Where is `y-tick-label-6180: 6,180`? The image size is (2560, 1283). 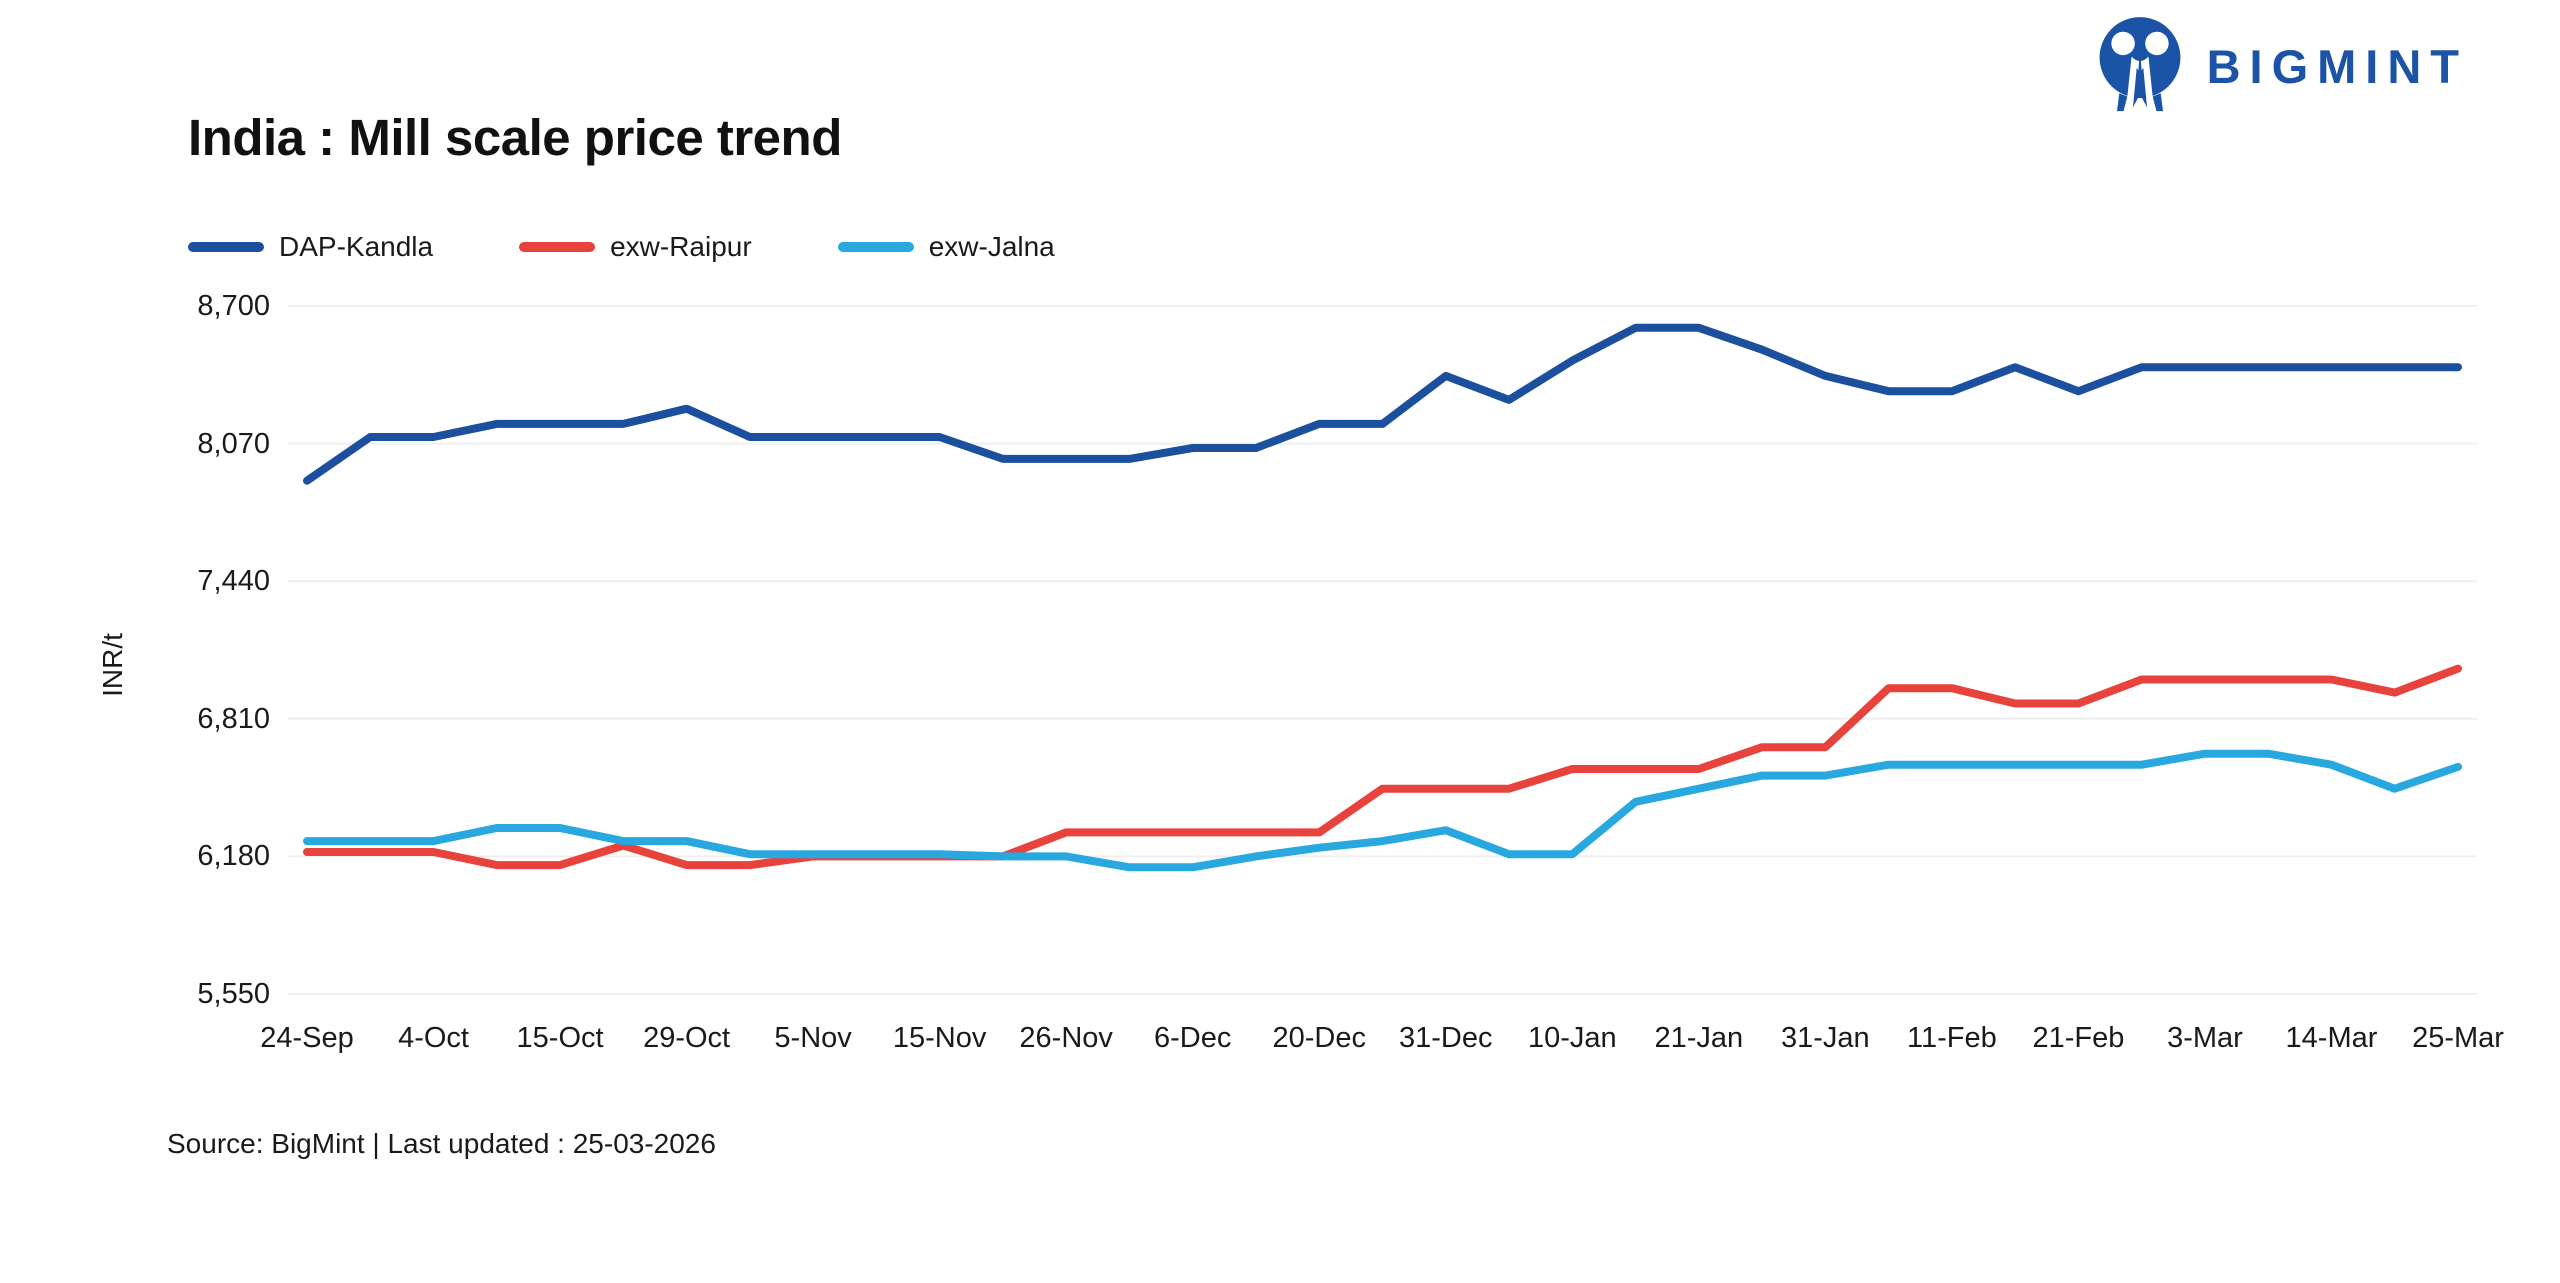 y-tick-label-6180: 6,180 is located at coordinates (233, 856).